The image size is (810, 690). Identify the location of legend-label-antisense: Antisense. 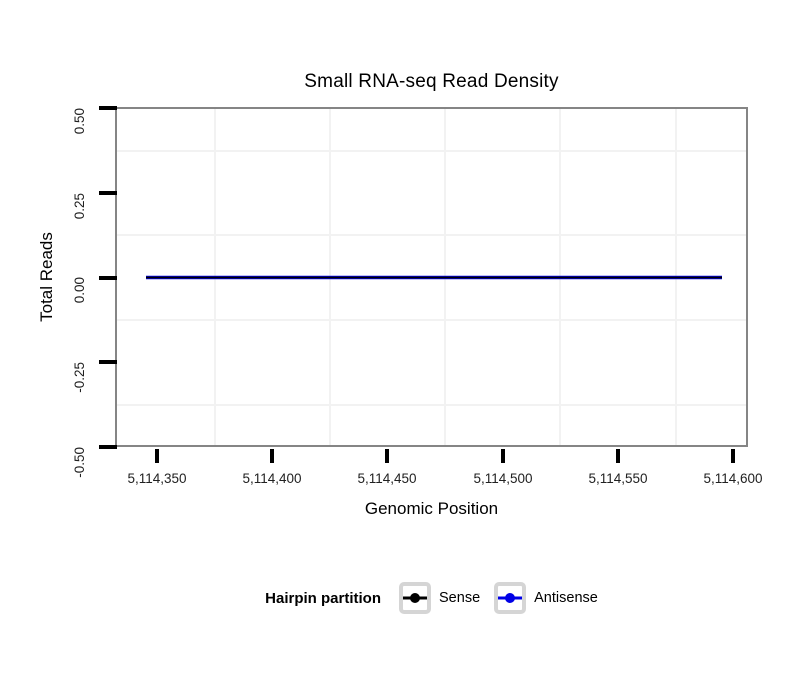
(566, 598).